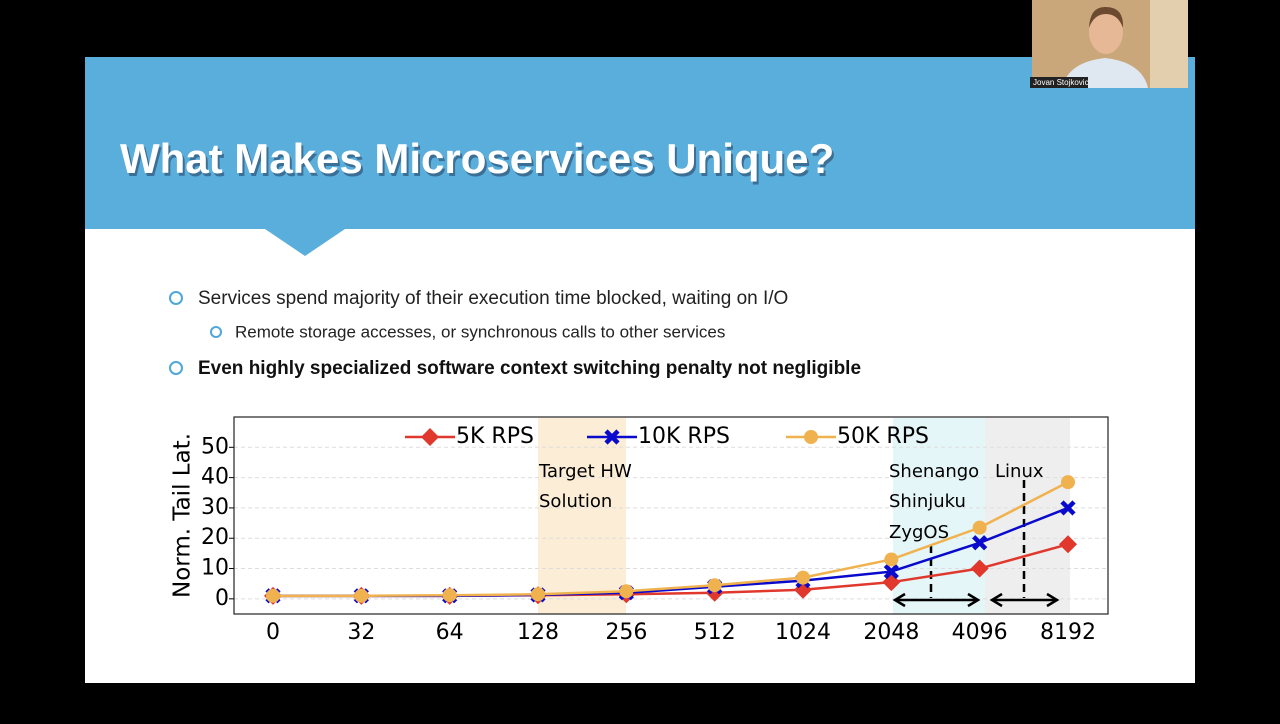  What do you see at coordinates (495, 436) in the screenshot?
I see `legend-label: 5K RPS` at bounding box center [495, 436].